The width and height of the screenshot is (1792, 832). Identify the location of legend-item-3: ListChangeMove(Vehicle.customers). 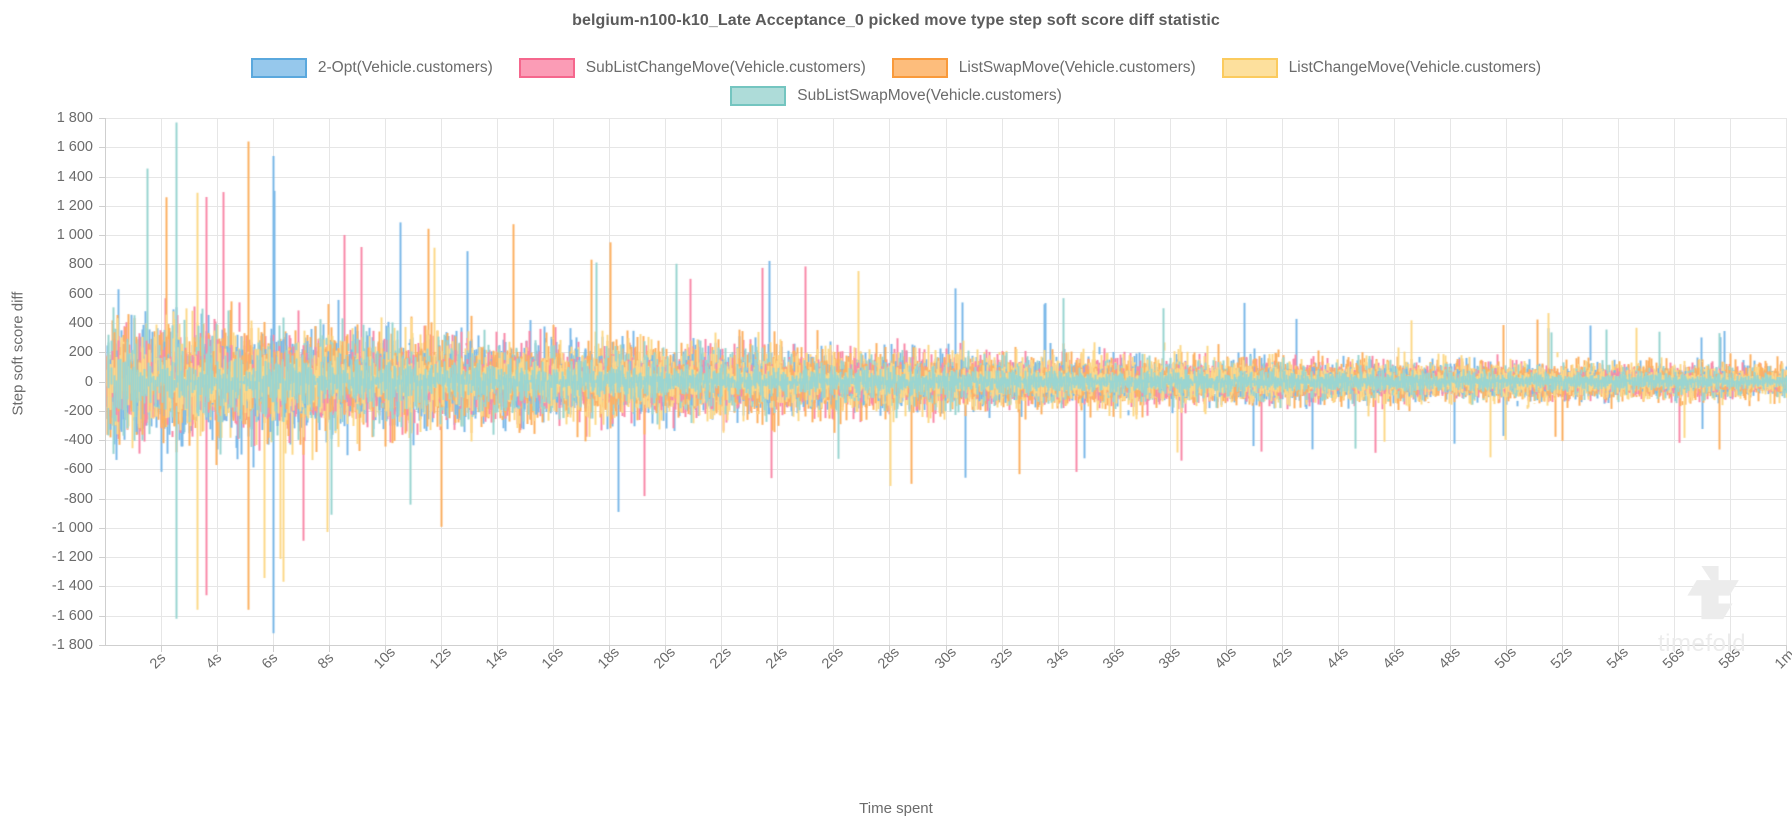
(1381, 68).